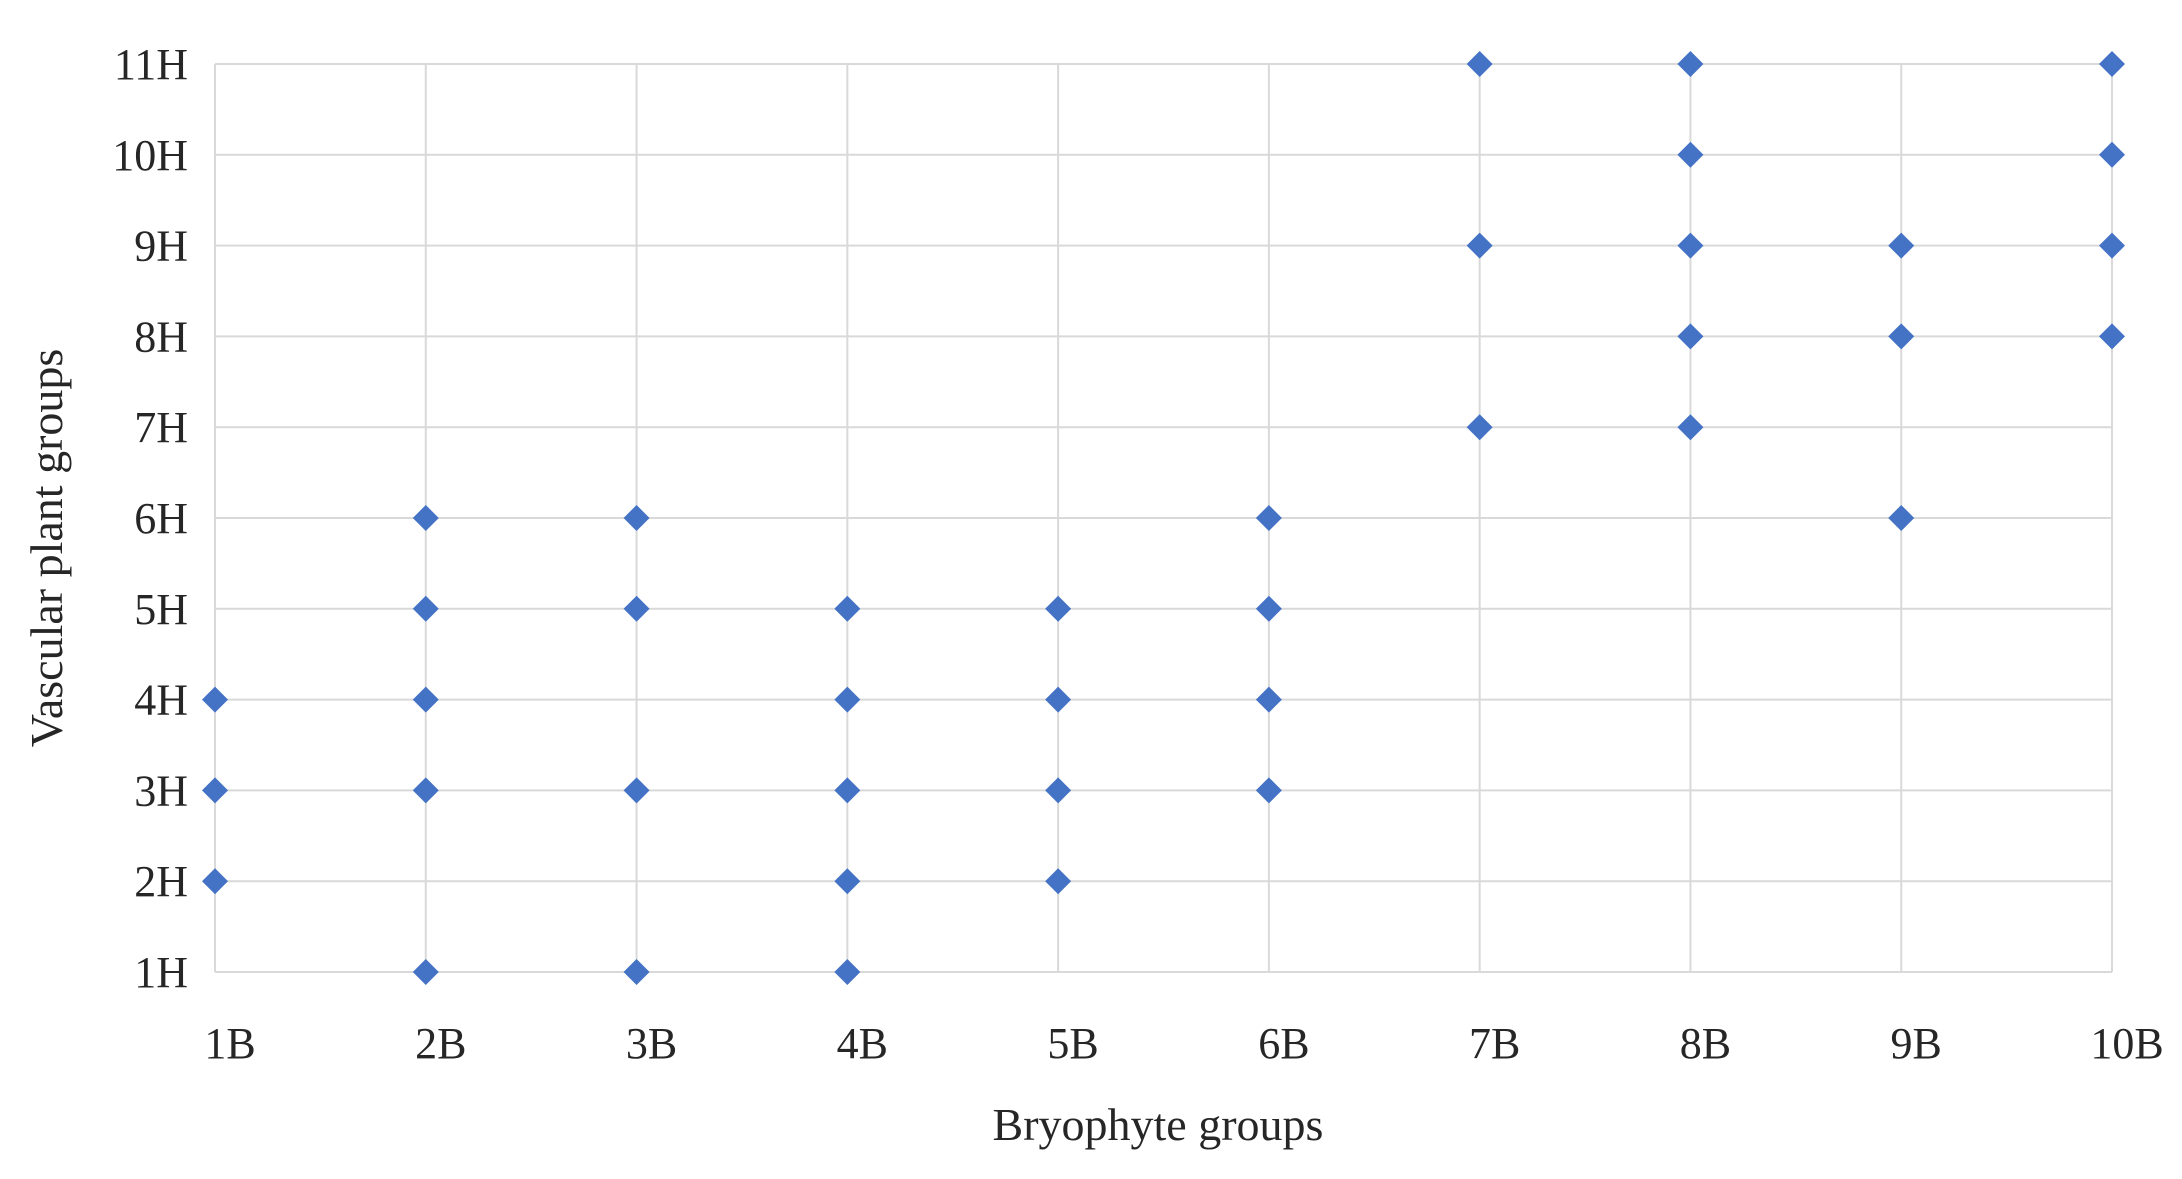 The width and height of the screenshot is (2182, 1179). Describe the element at coordinates (440, 1043) in the screenshot. I see `x-tick-2B: 2B` at that location.